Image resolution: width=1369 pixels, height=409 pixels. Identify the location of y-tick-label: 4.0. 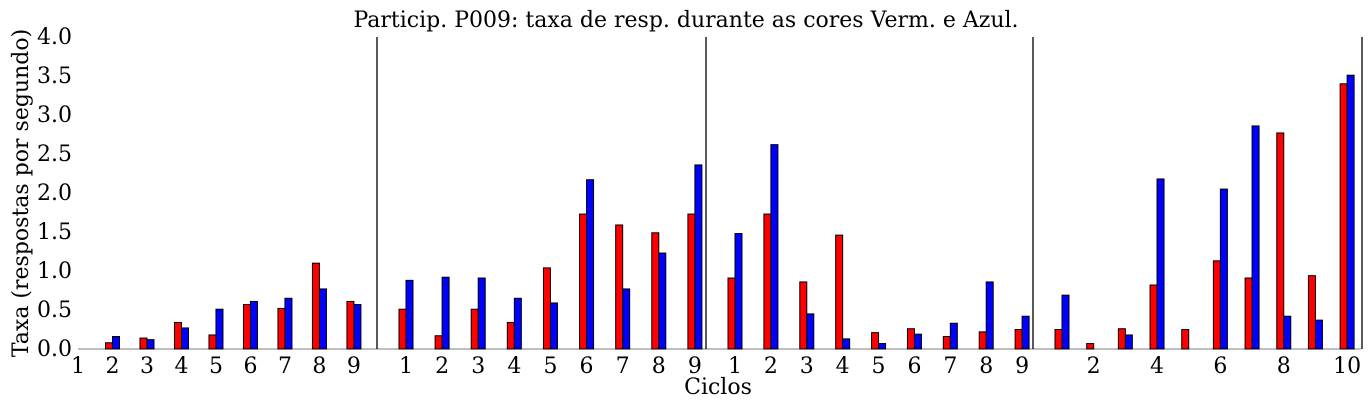
(54, 37).